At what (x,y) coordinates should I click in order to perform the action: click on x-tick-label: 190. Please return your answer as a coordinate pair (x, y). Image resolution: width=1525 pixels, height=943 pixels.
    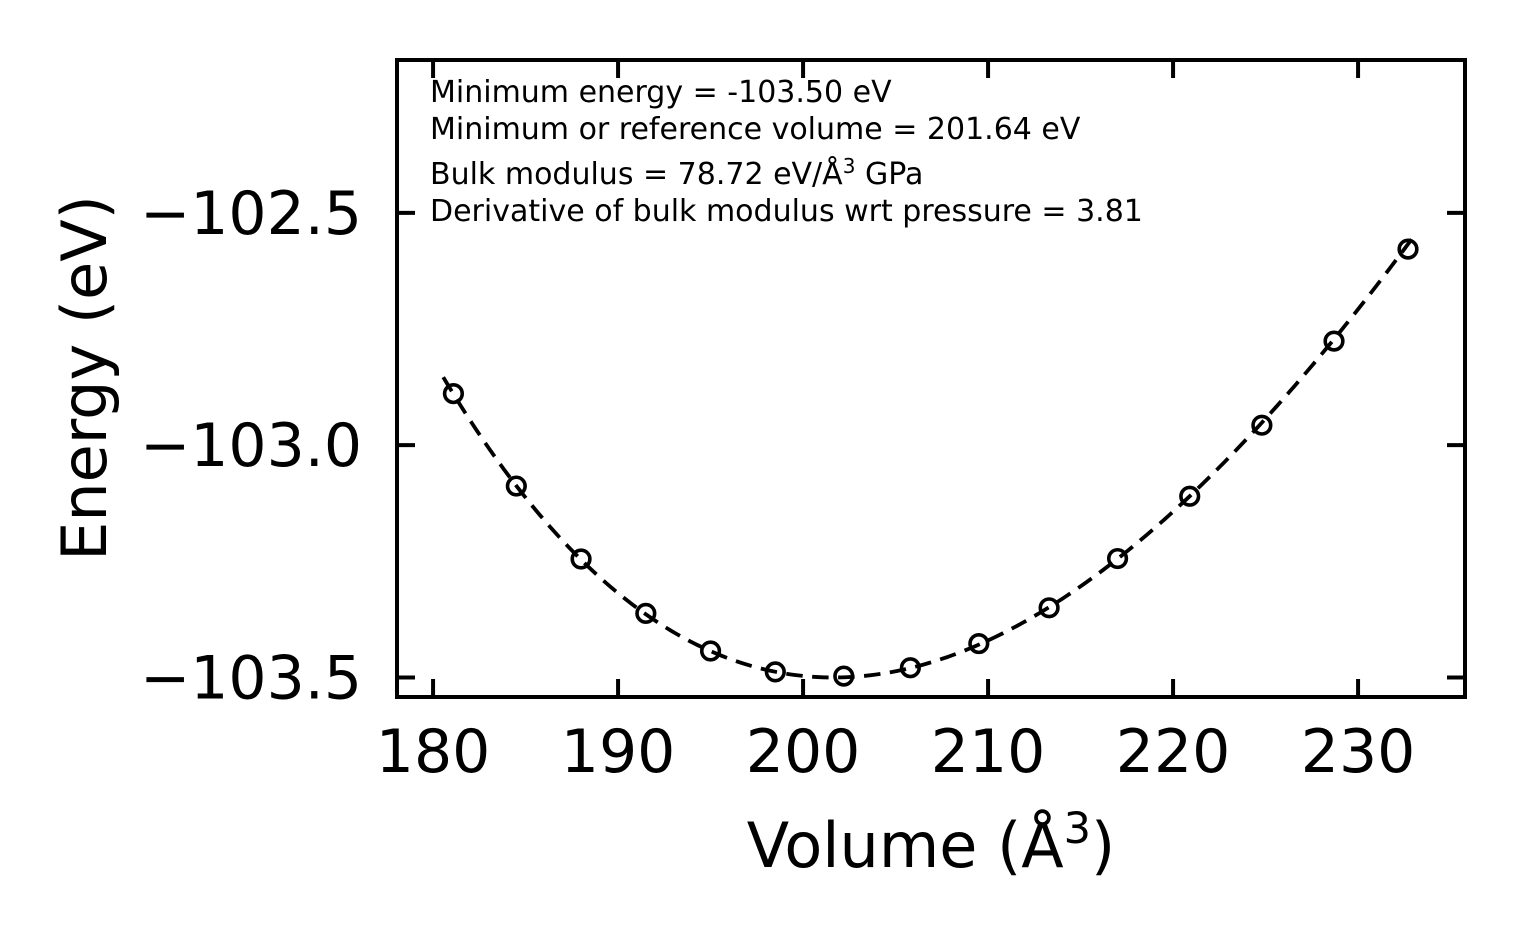
    Looking at the image, I should click on (618, 752).